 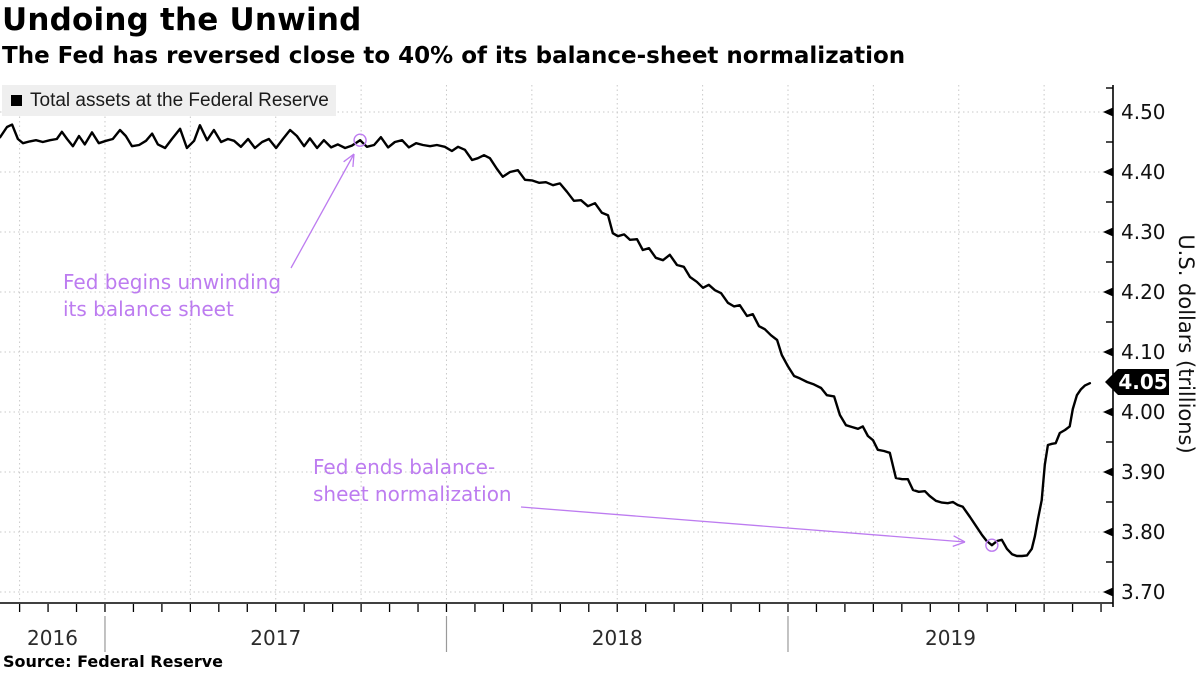 What do you see at coordinates (1142, 382) in the screenshot?
I see `last-value-badge-label: 4.05` at bounding box center [1142, 382].